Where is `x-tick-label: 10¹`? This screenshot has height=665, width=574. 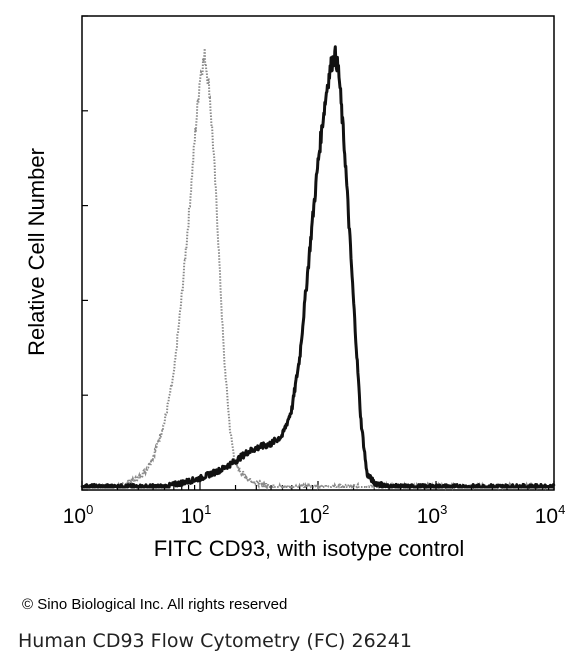 x-tick-label: 10¹ is located at coordinates (196, 515).